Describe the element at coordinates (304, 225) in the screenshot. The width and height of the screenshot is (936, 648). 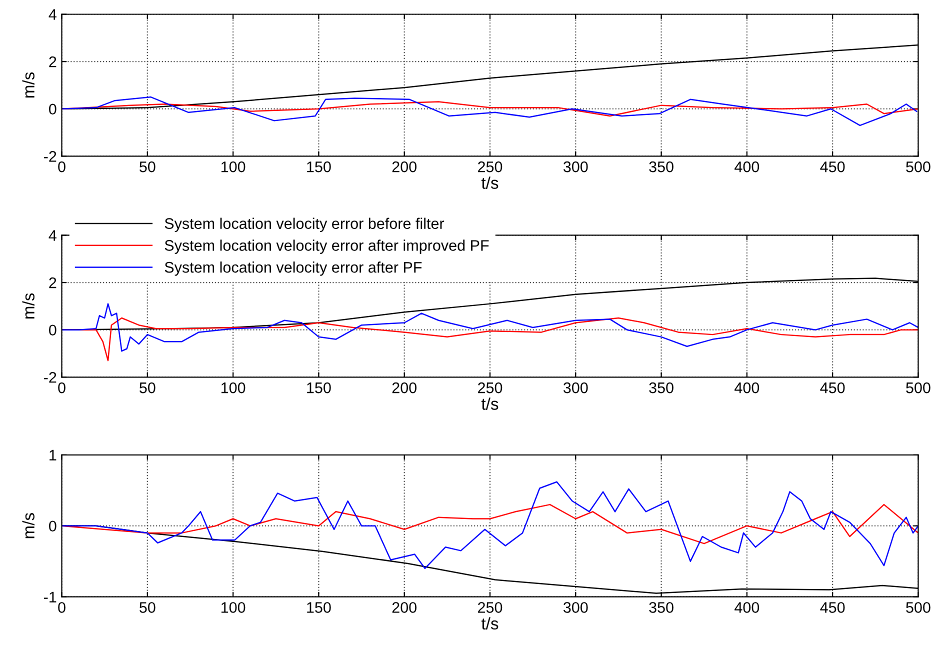
I see `legend-label: System location velocity error before filter` at that location.